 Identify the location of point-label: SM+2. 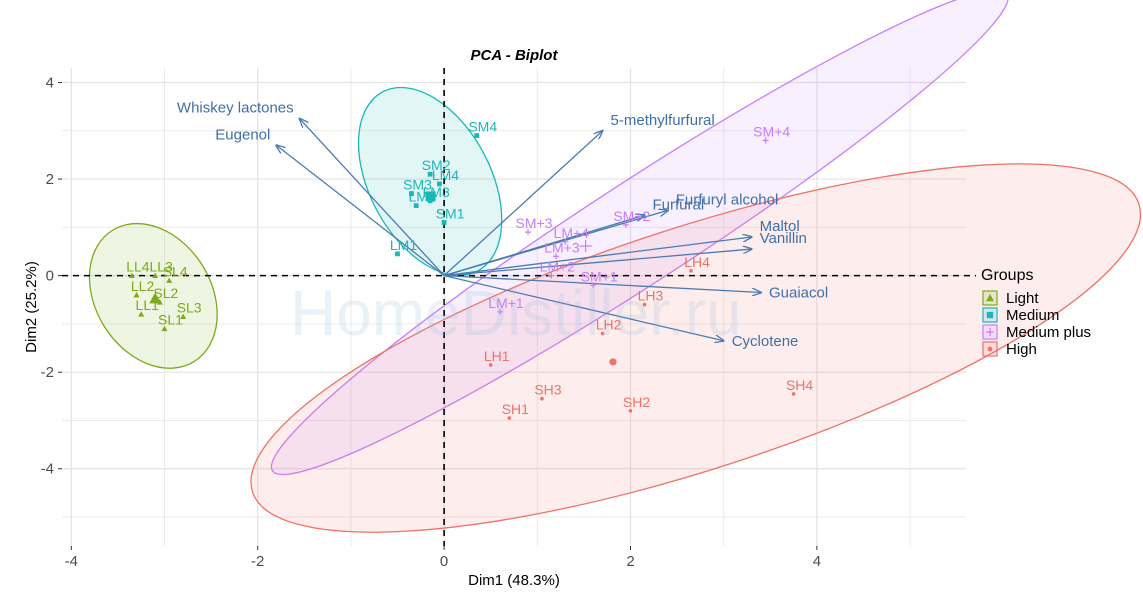
(631, 216).